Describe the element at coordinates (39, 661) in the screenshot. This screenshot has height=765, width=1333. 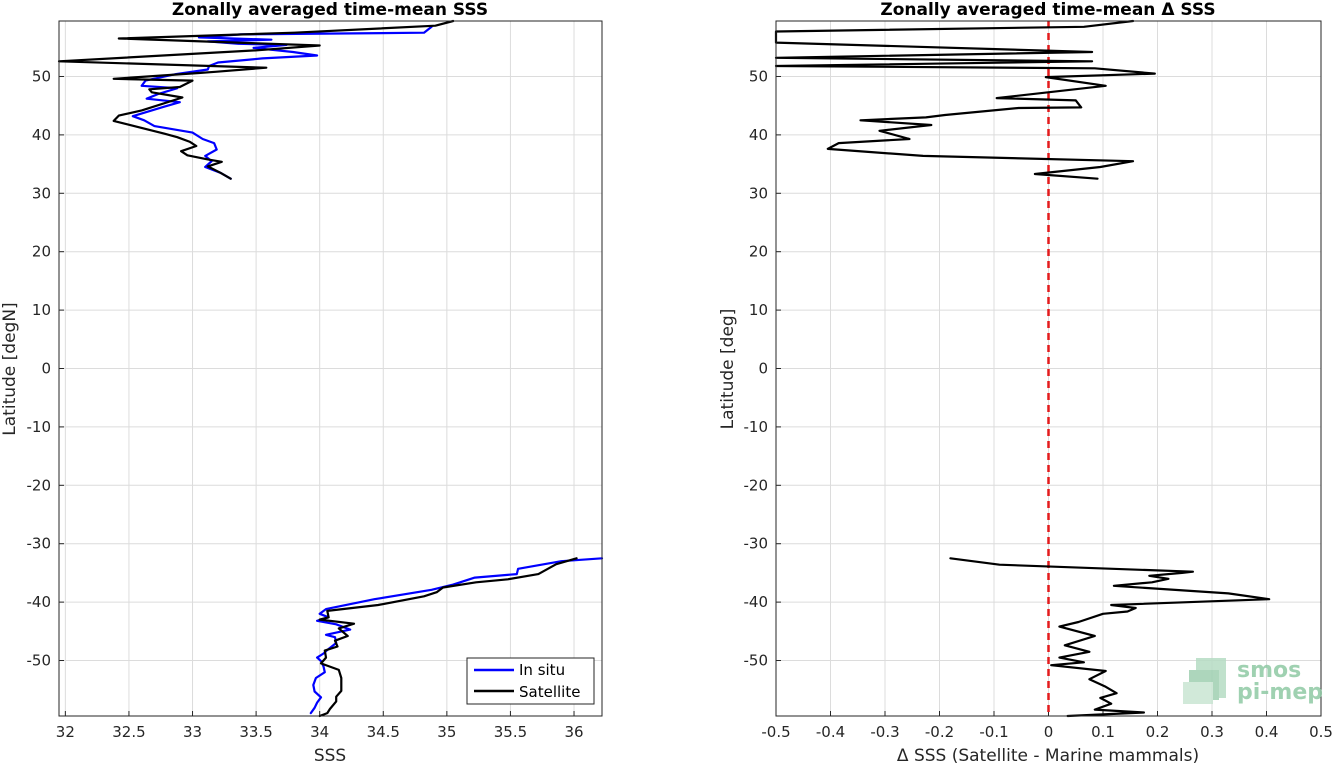
I see `left-y-tick-label: -50` at that location.